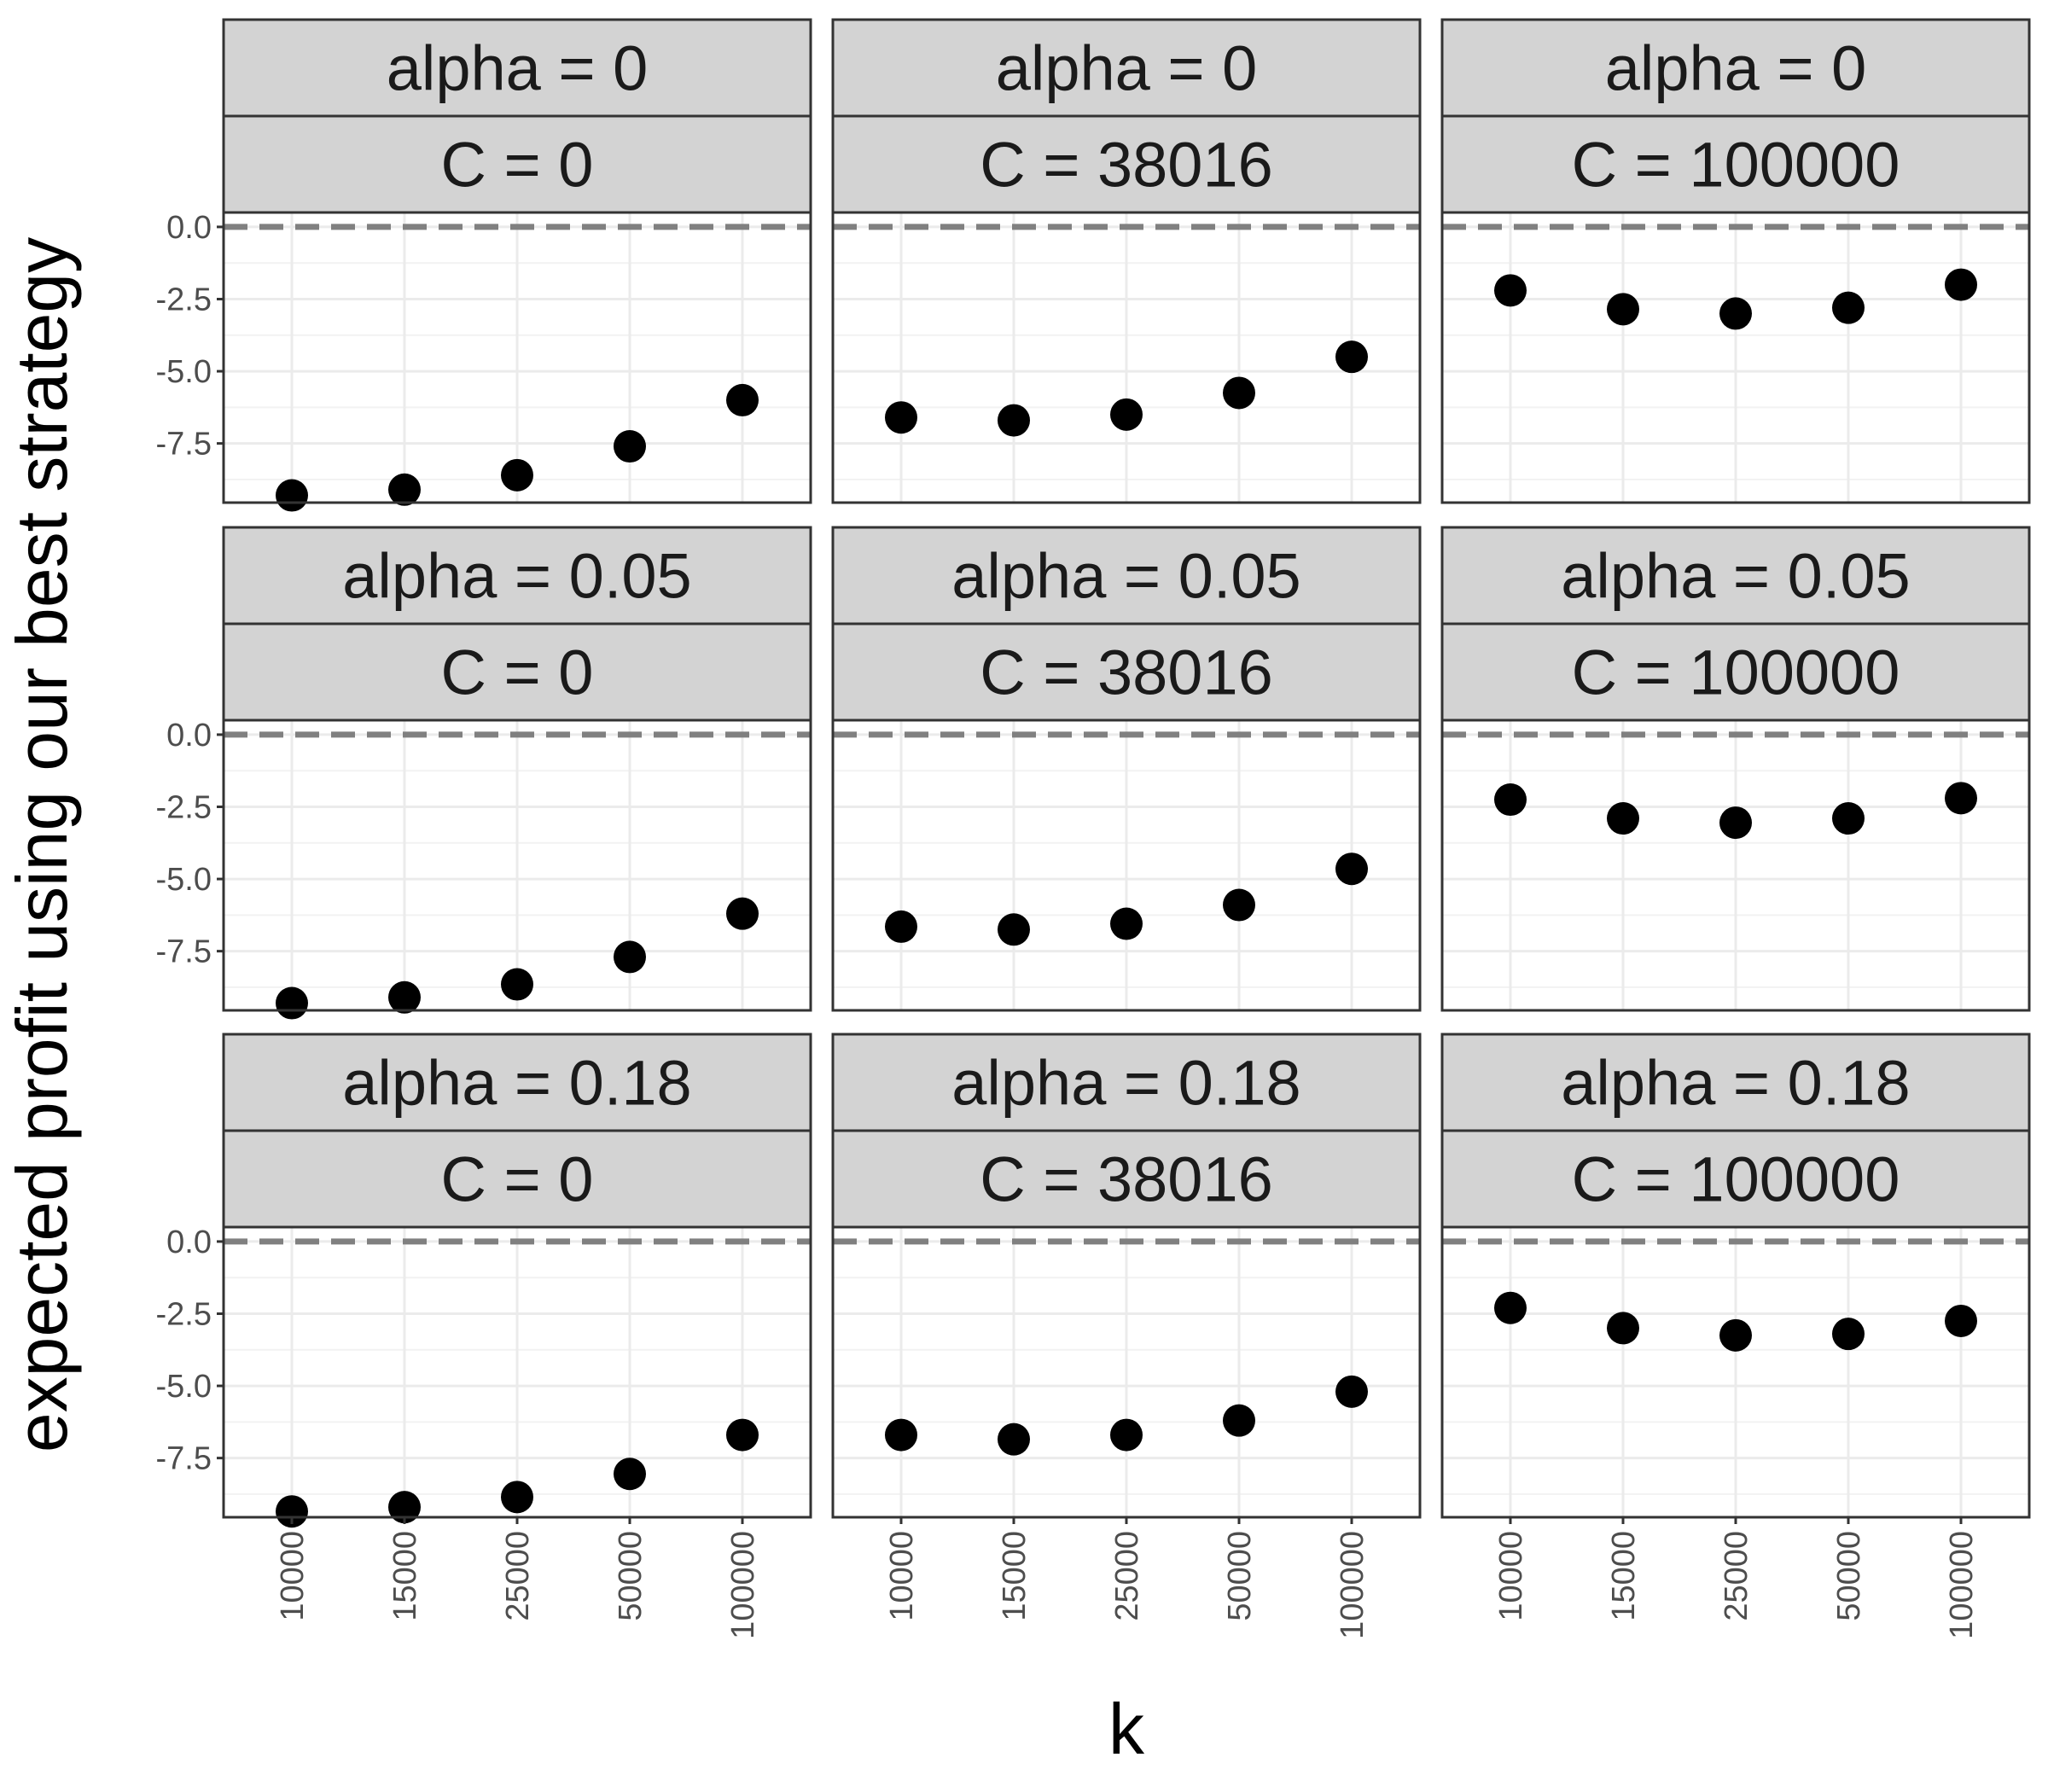 The height and width of the screenshot is (1792, 2048). What do you see at coordinates (1126, 1729) in the screenshot?
I see `x-axis-title: k` at bounding box center [1126, 1729].